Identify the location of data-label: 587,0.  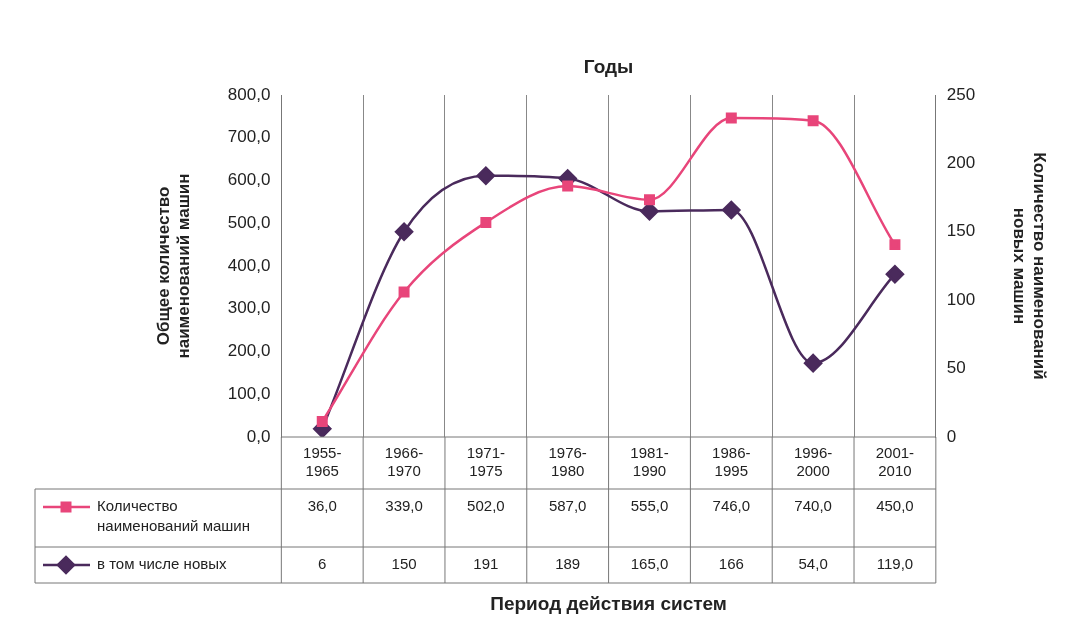
(567, 506).